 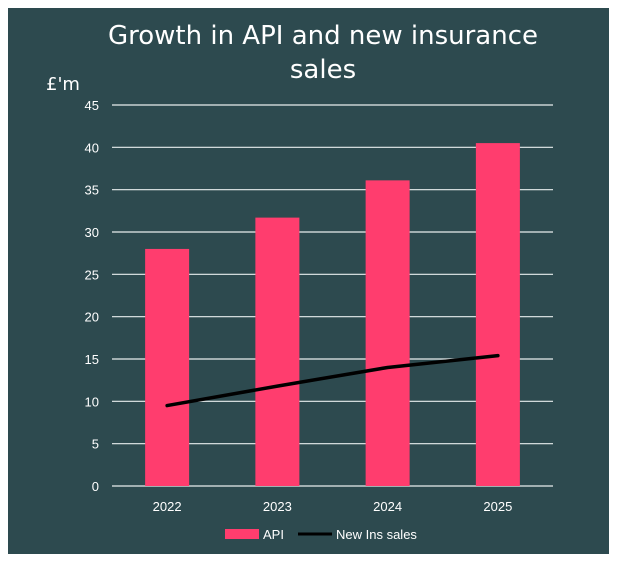 I want to click on bar-api-2025, so click(x=497, y=314).